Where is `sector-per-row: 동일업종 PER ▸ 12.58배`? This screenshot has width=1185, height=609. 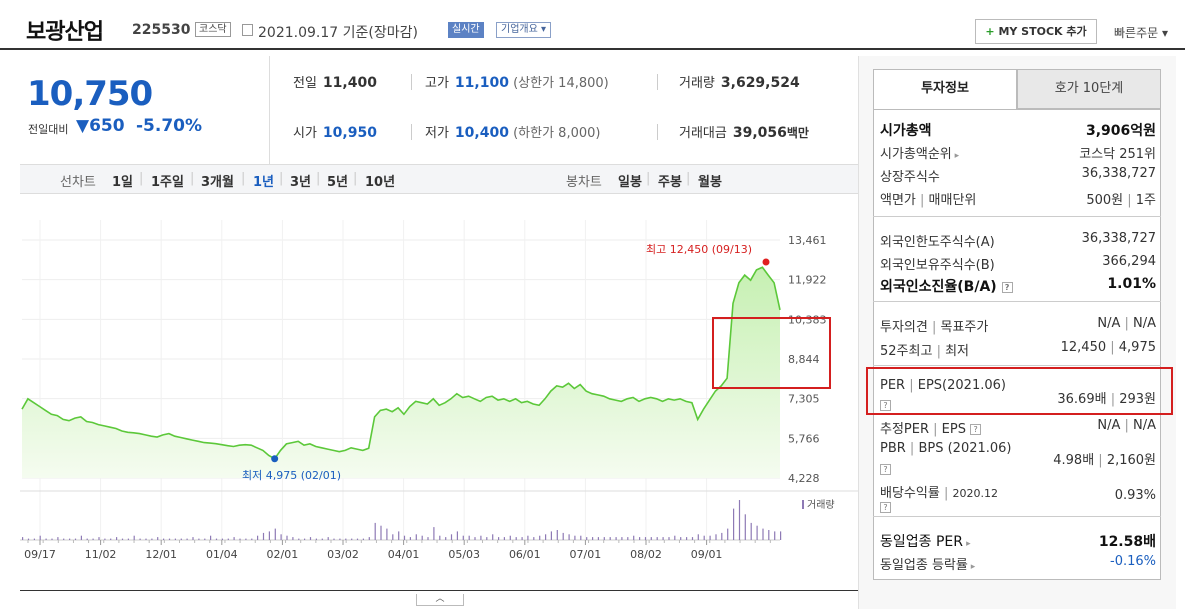 sector-per-row: 동일업종 PER ▸ 12.58배 is located at coordinates (1018, 541).